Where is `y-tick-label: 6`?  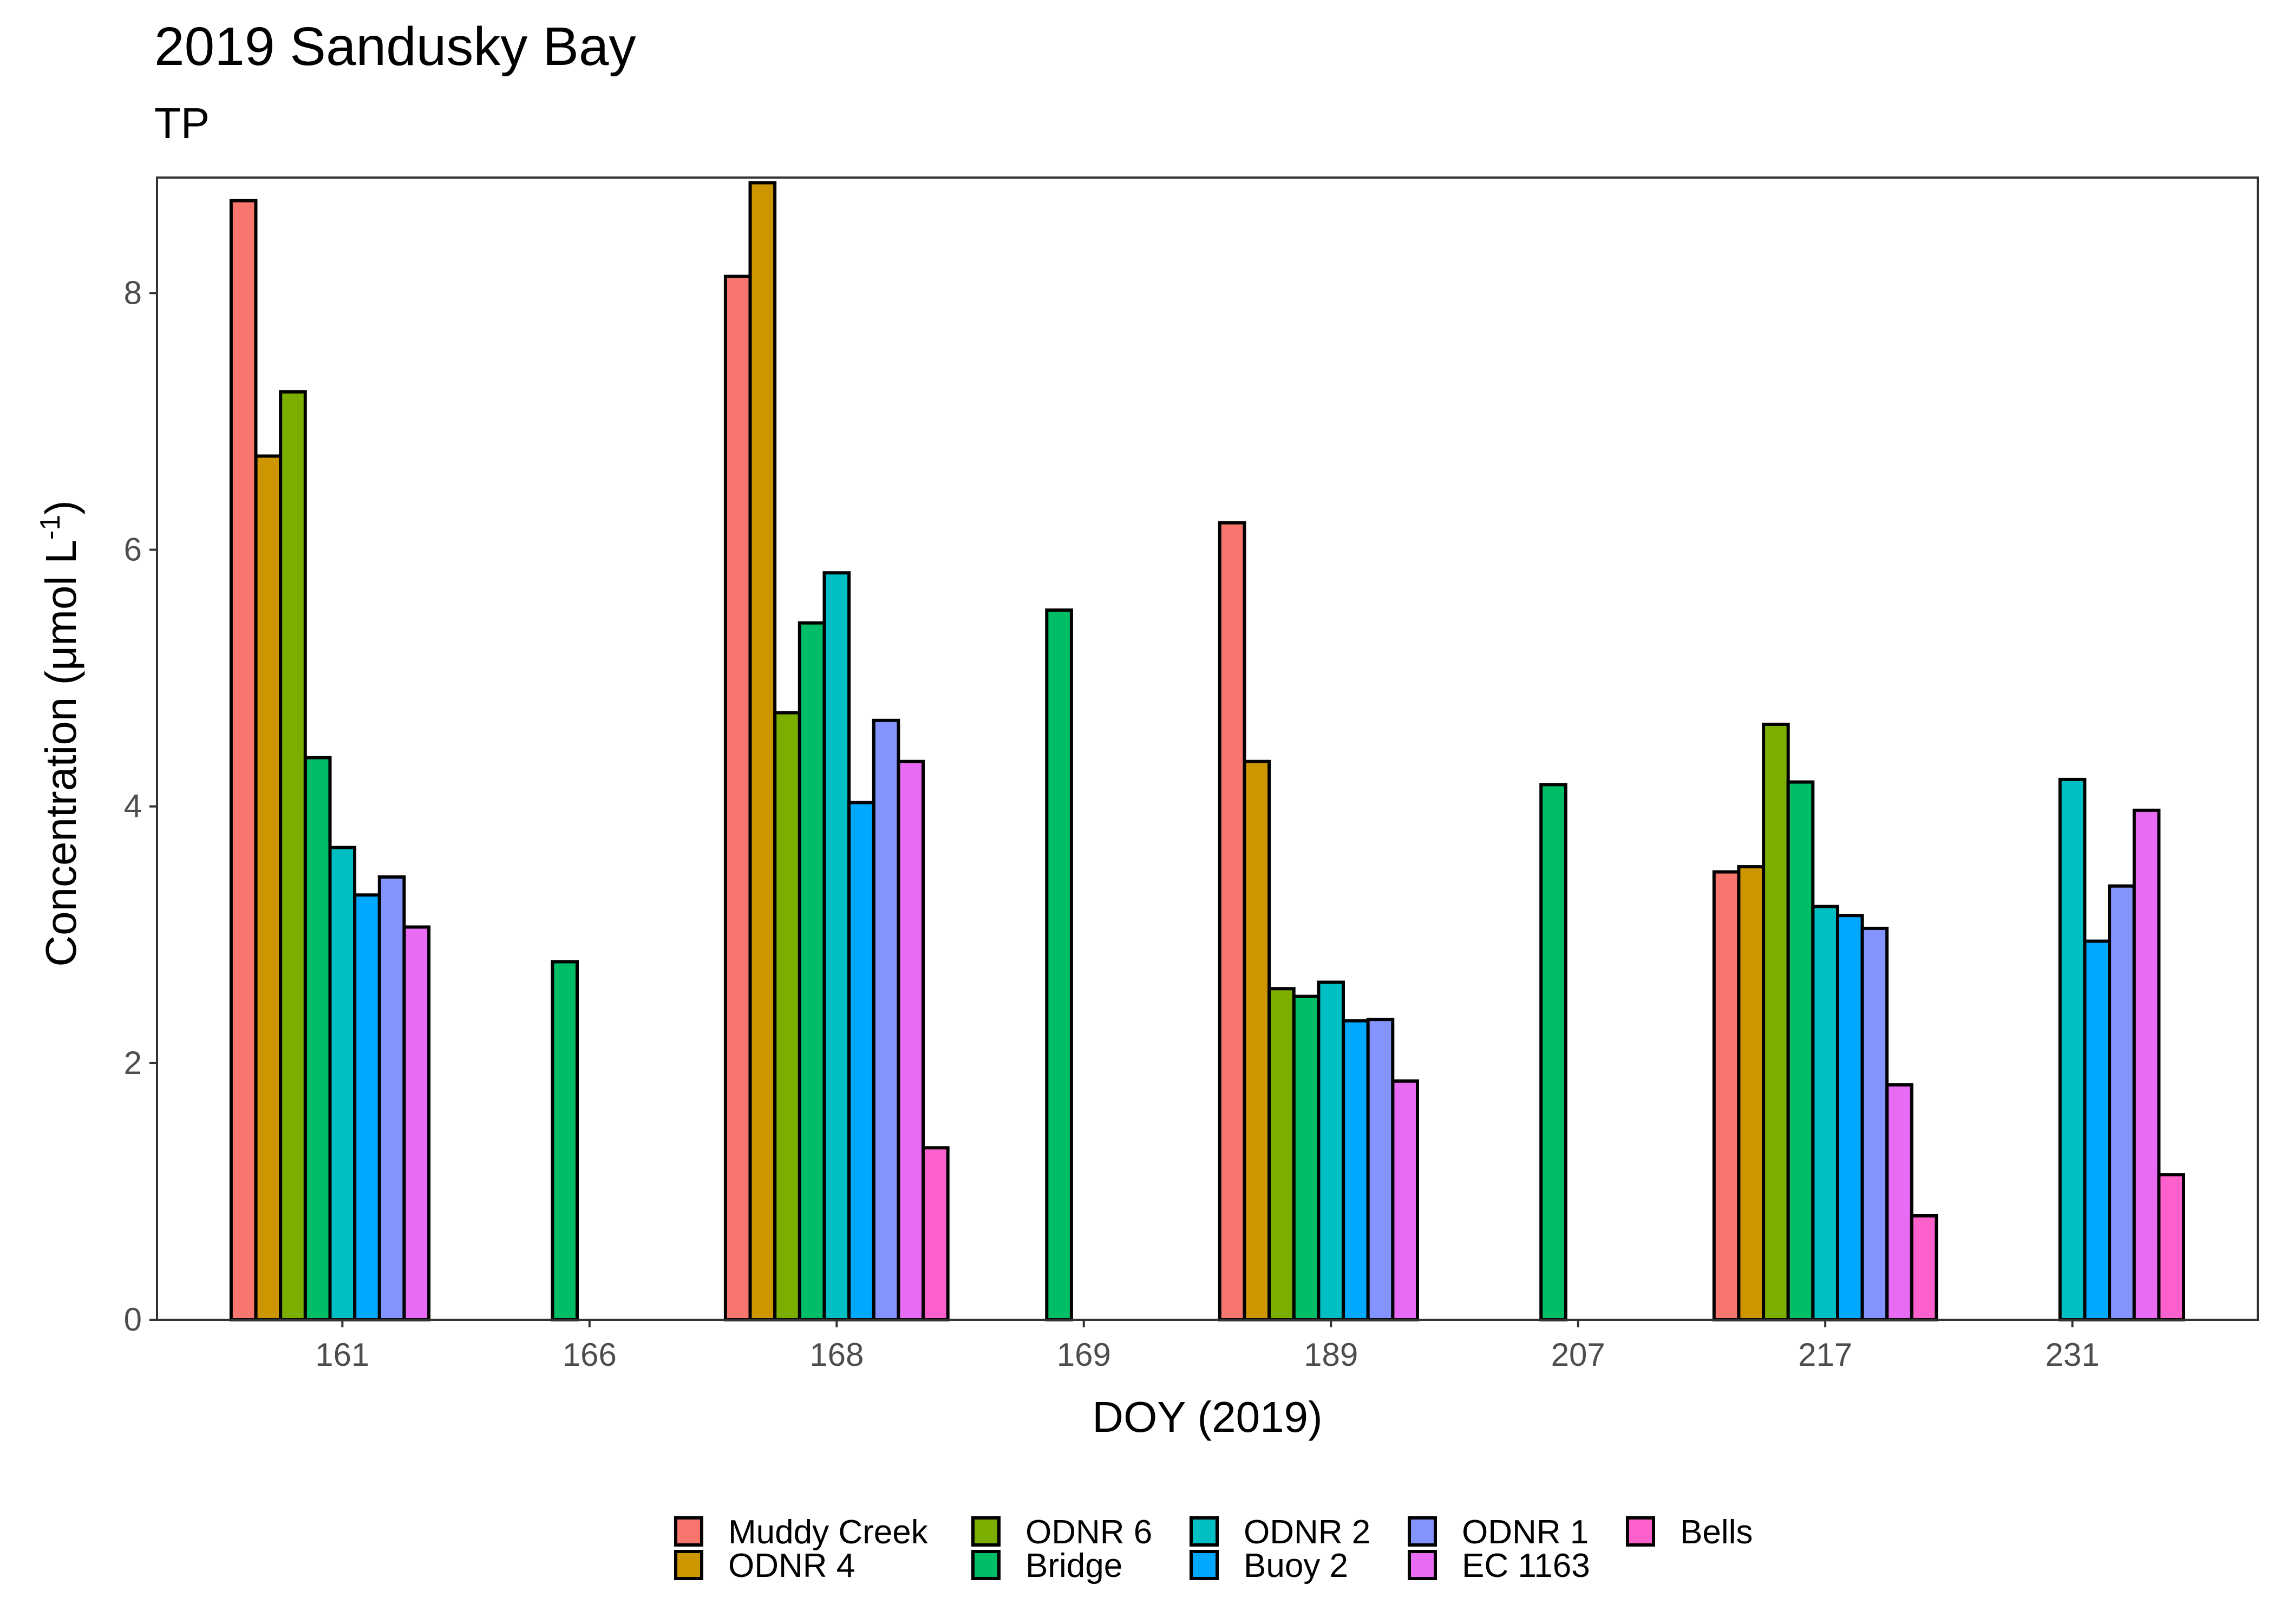 y-tick-label: 6 is located at coordinates (133, 550).